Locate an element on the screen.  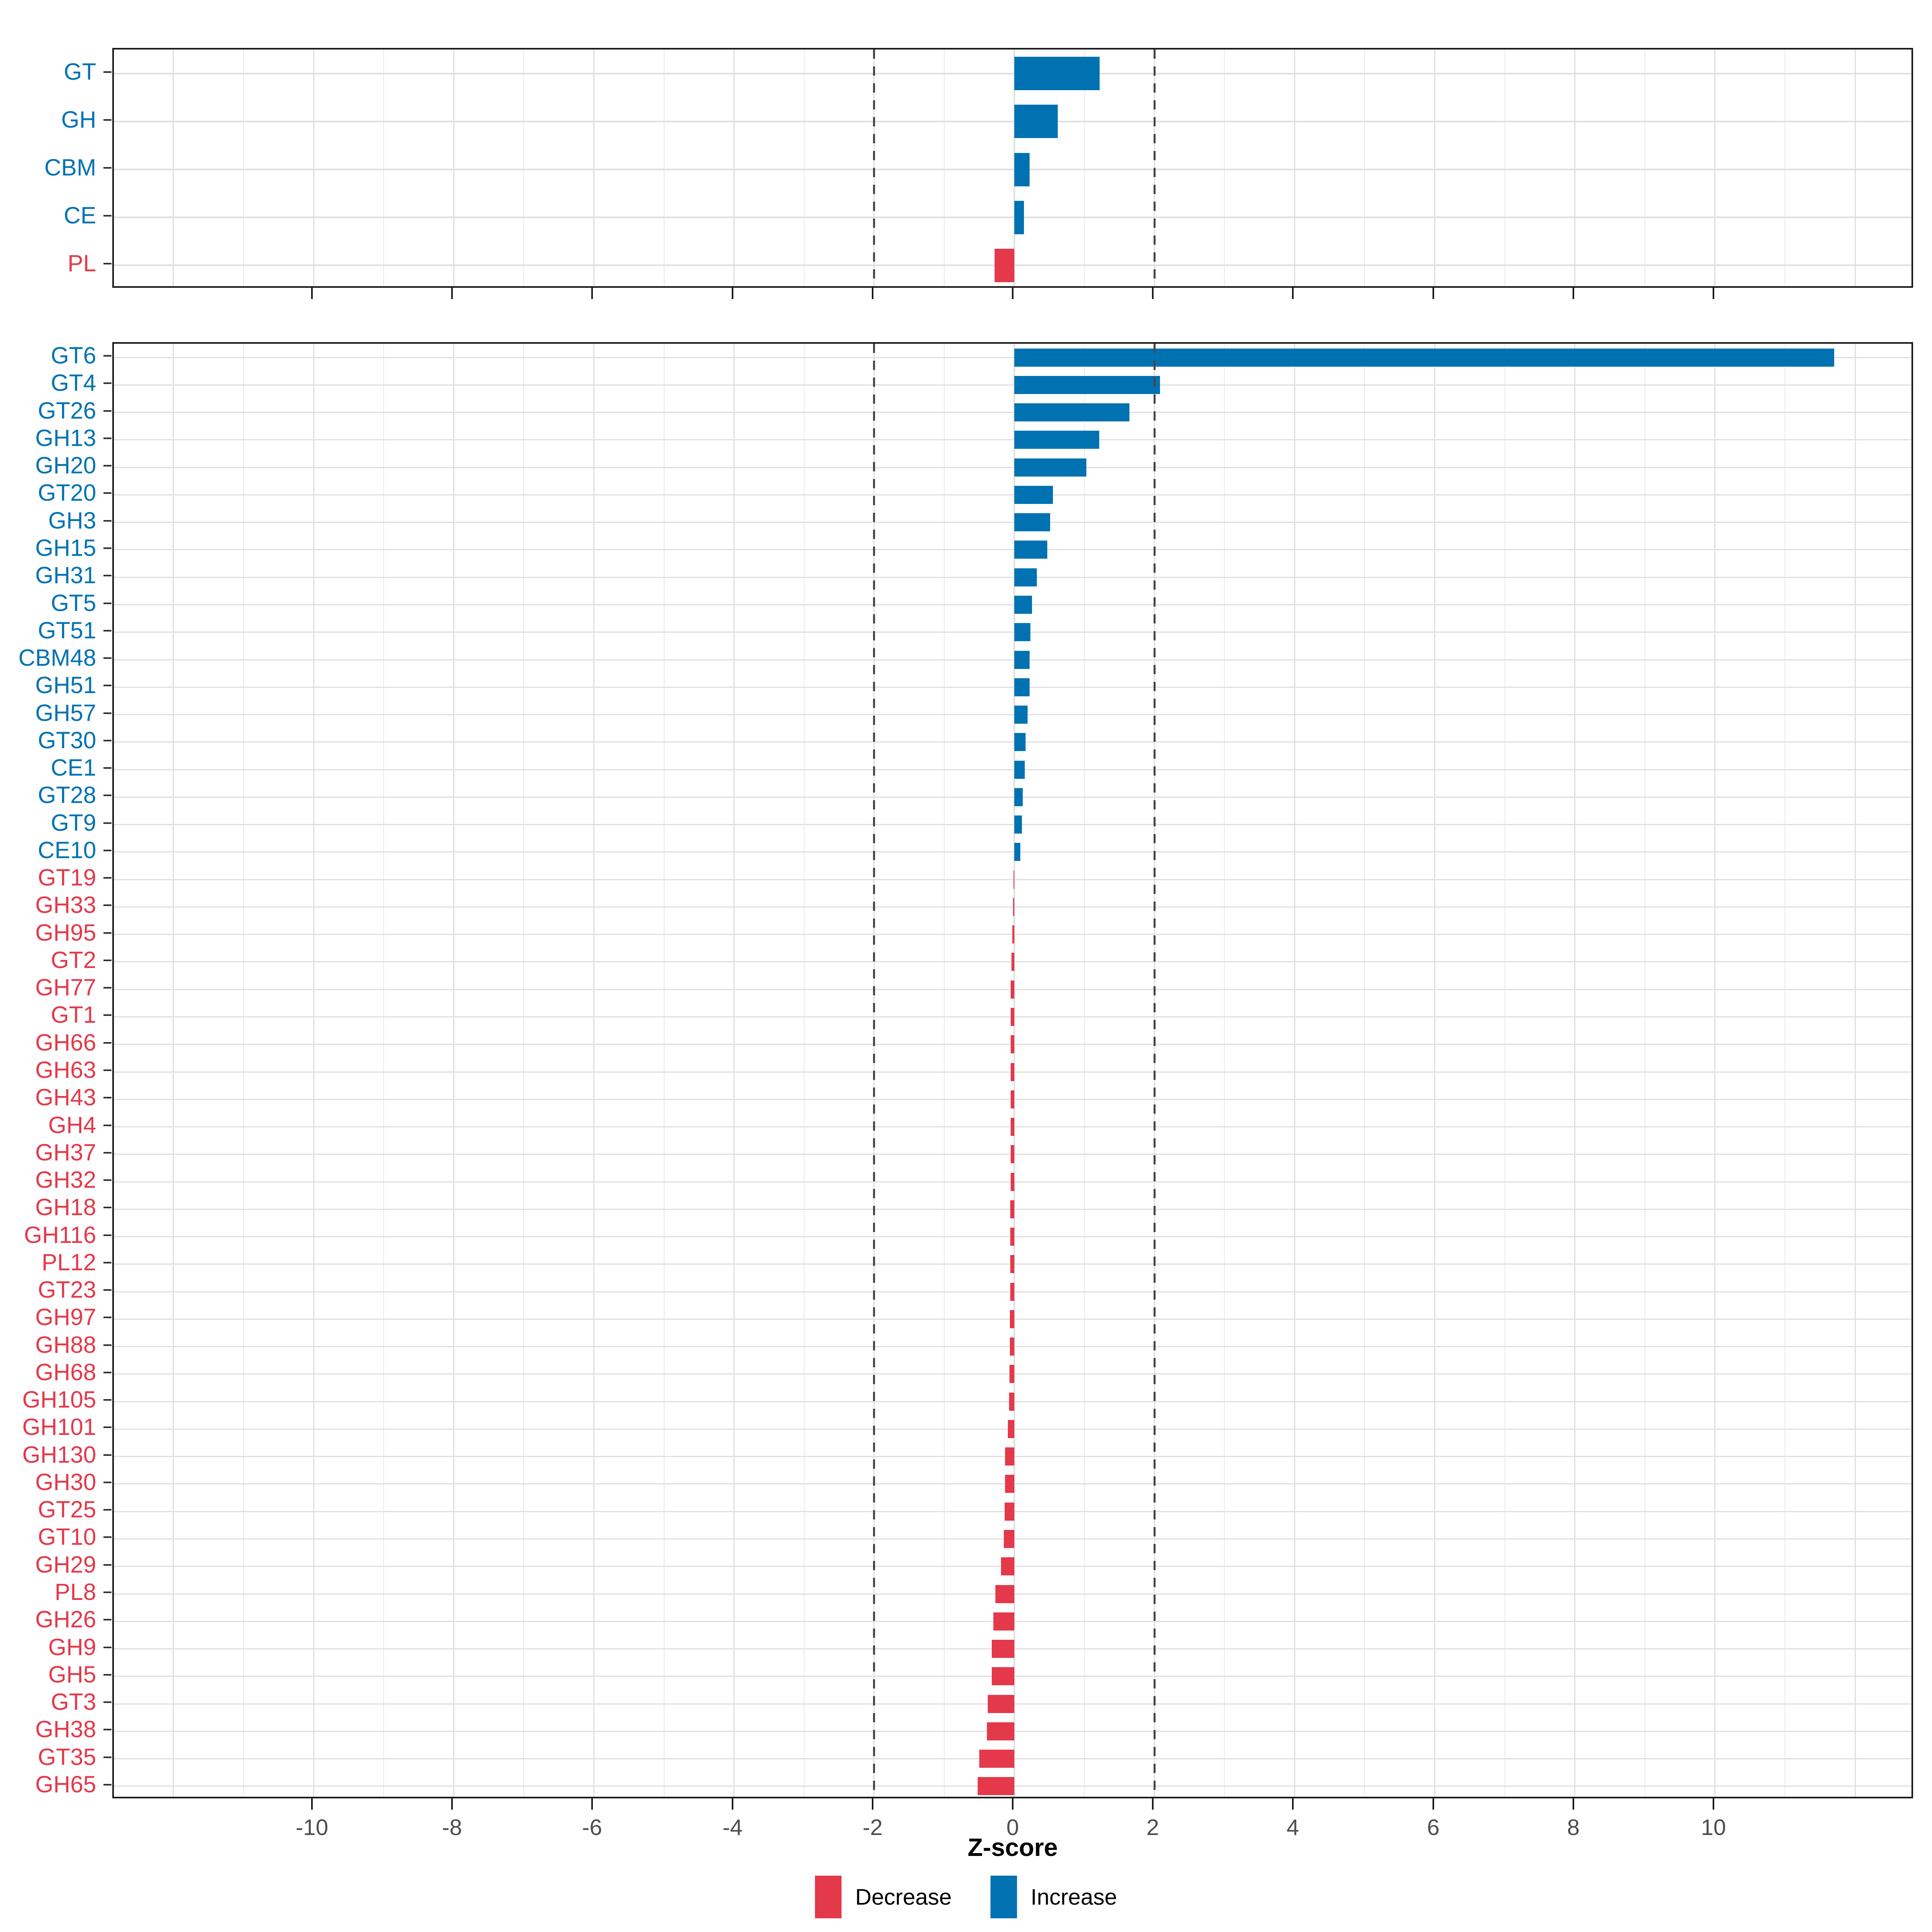
bar-GH65 is located at coordinates (996, 1786).